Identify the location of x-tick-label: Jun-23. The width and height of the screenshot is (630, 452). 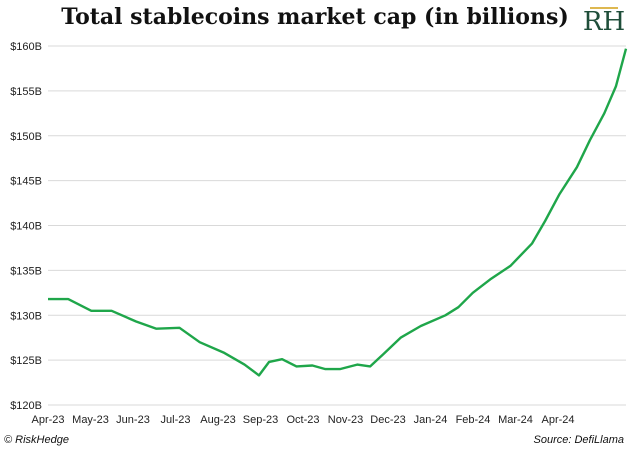
(133, 420).